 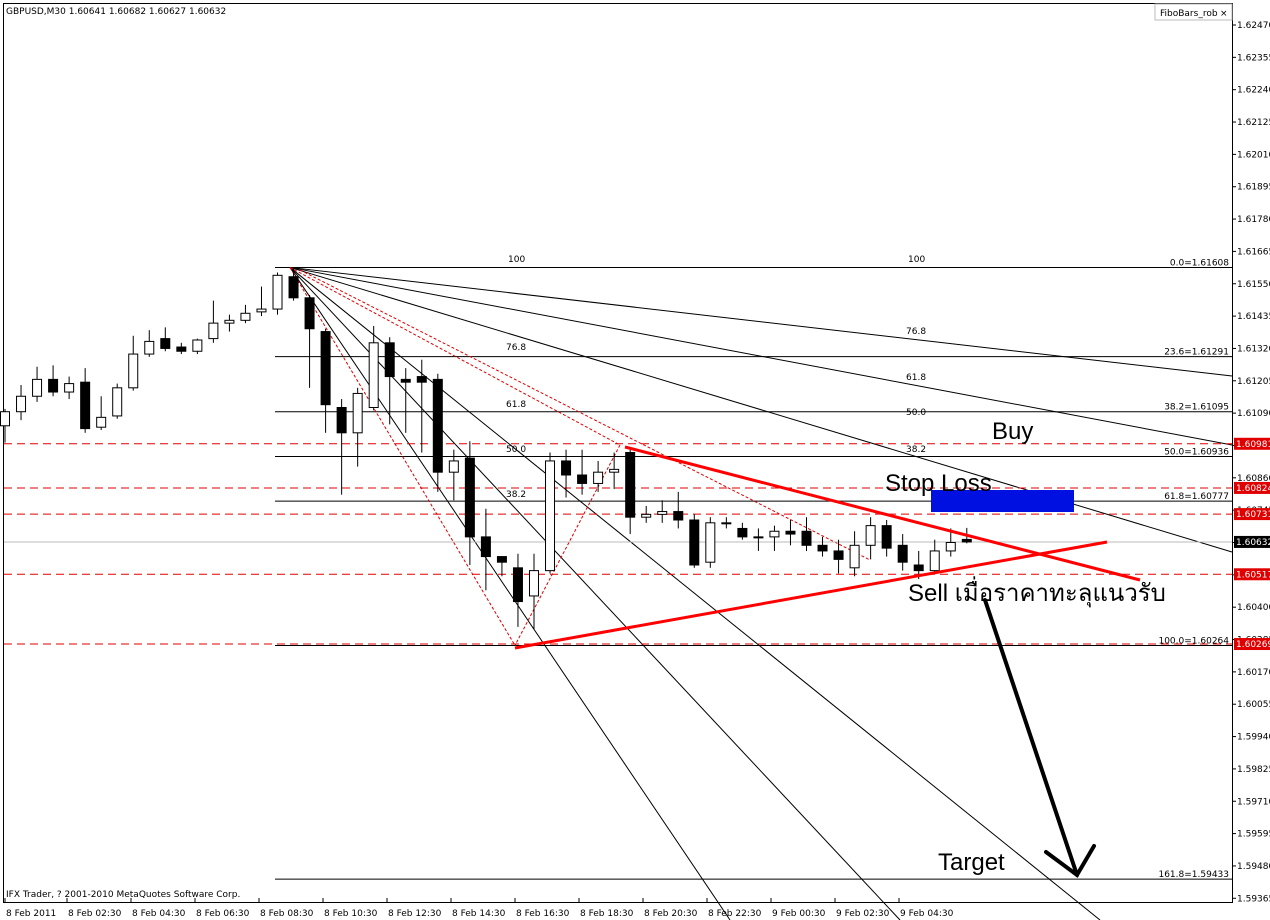 I want to click on y-tick-label: 1.62125, so click(x=1253, y=123).